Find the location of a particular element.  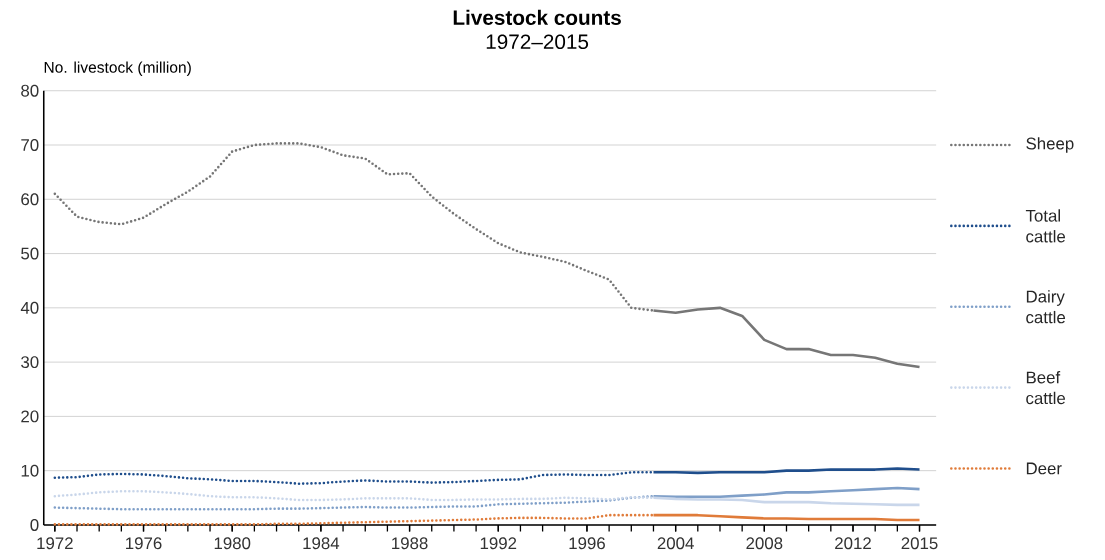

y-tick-label: 40 is located at coordinates (29, 307).